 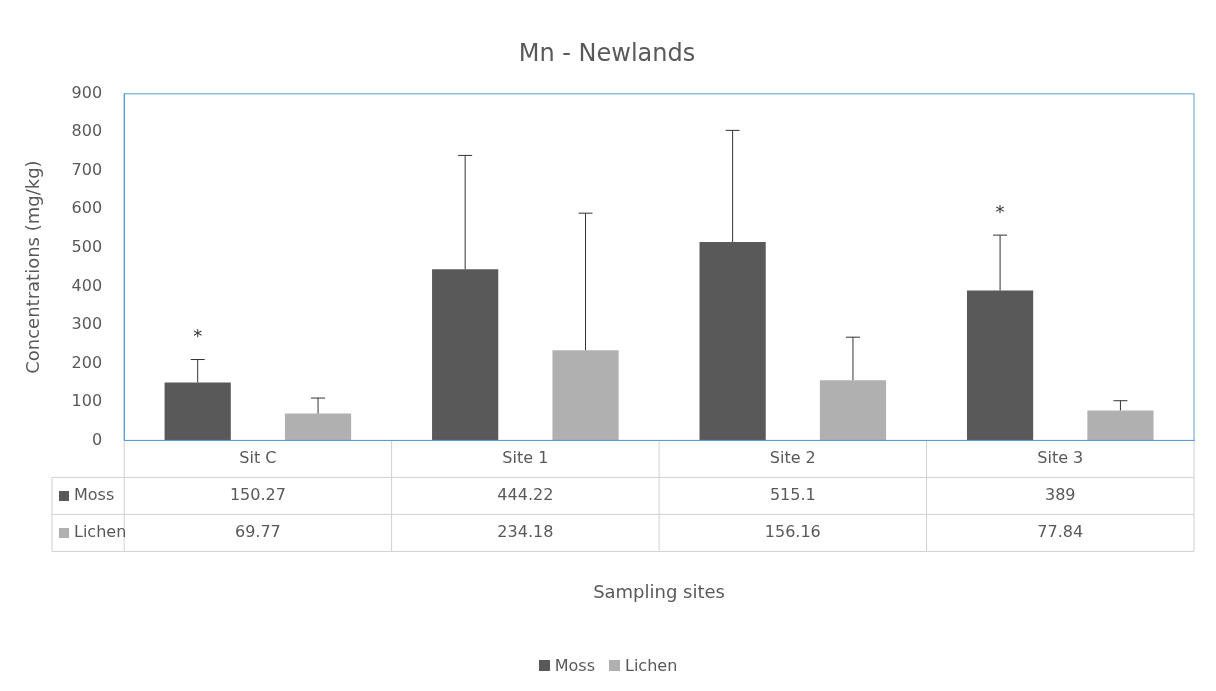 What do you see at coordinates (87, 208) in the screenshot?
I see `y-tick-label: 600` at bounding box center [87, 208].